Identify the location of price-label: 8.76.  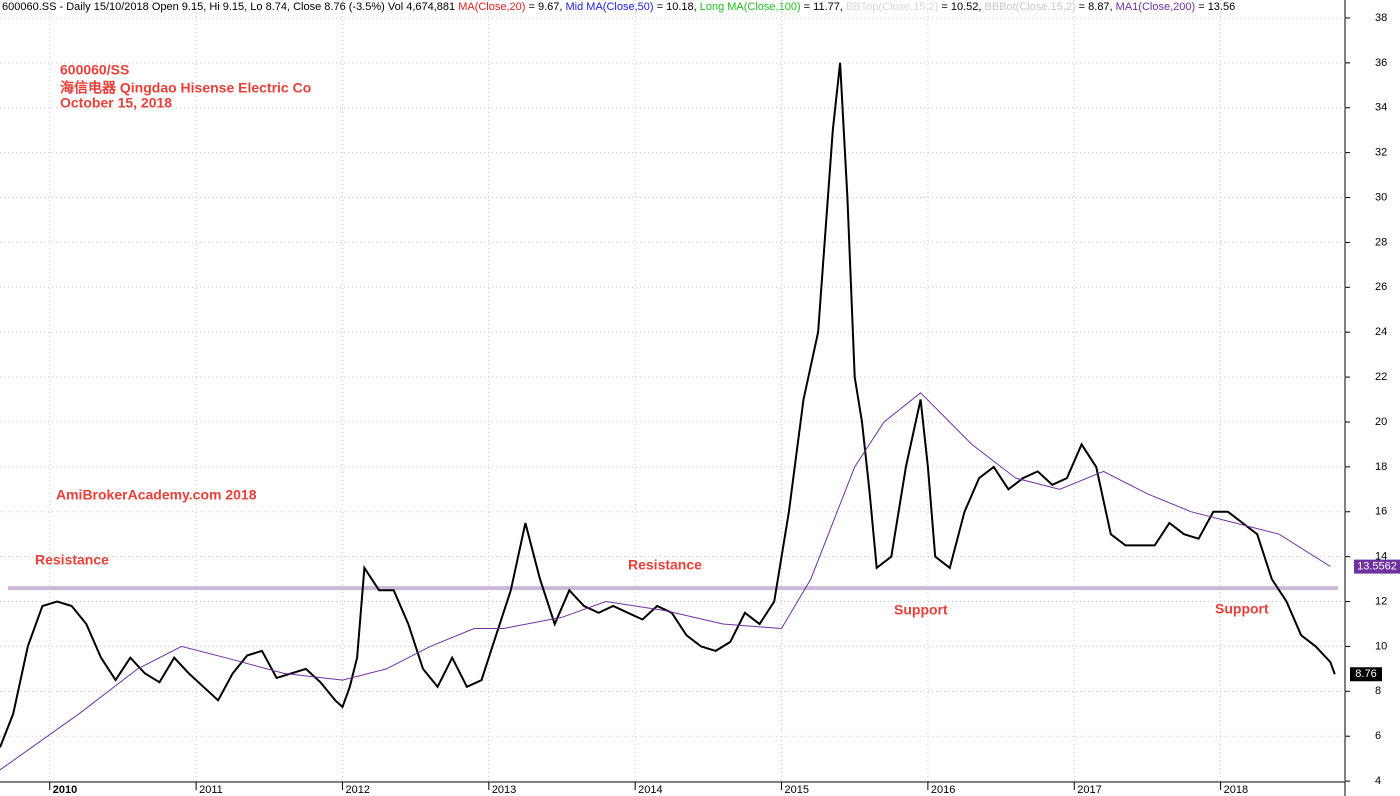
(1365, 674).